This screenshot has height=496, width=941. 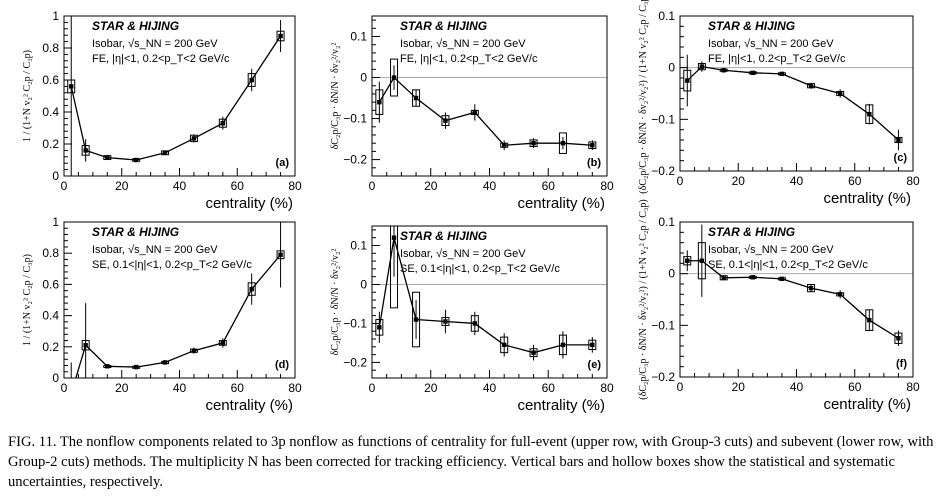 I want to click on y-axis-label: δC₂p/C₃p · δN/N · δv₂²/v₂², so click(x=335, y=96).